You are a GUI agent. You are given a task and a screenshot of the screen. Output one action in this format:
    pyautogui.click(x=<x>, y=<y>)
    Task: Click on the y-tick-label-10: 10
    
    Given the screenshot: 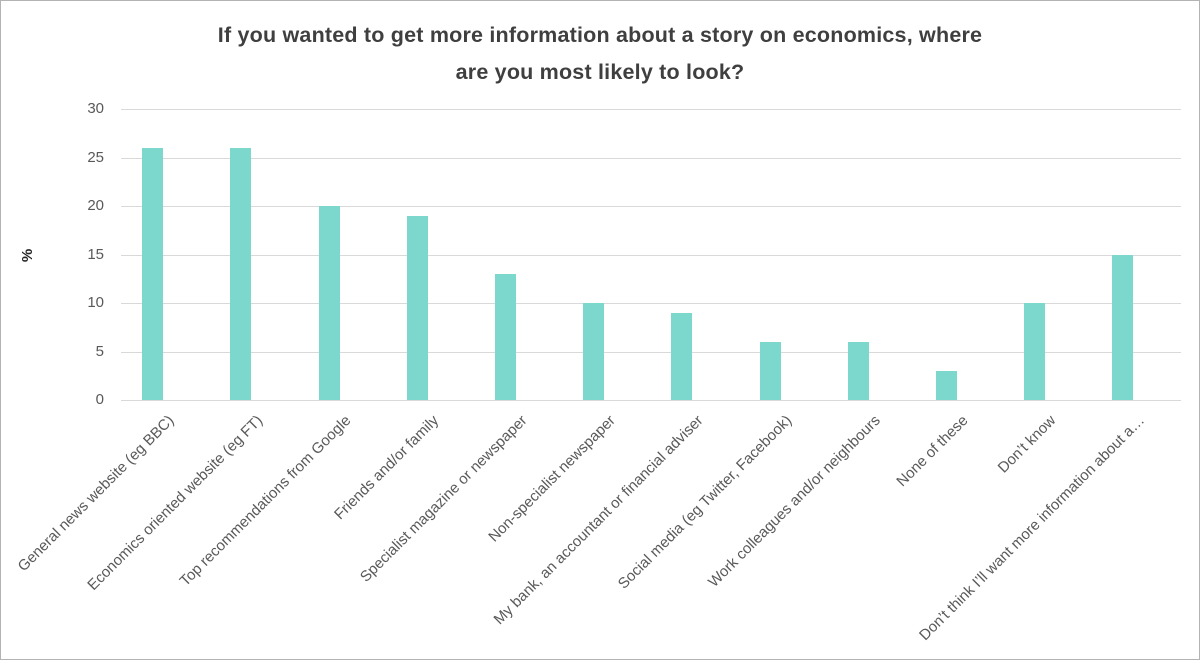 What is the action you would take?
    pyautogui.click(x=95, y=302)
    